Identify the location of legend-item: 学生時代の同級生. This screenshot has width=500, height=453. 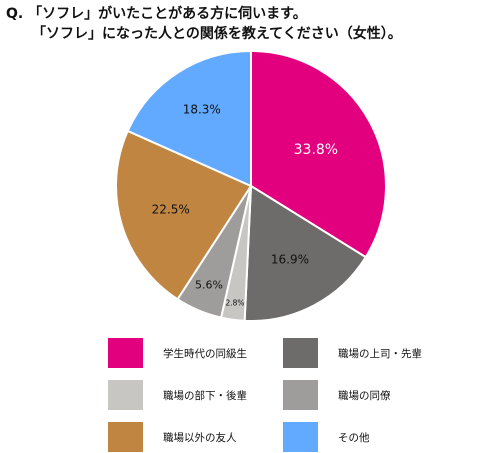
(177, 353).